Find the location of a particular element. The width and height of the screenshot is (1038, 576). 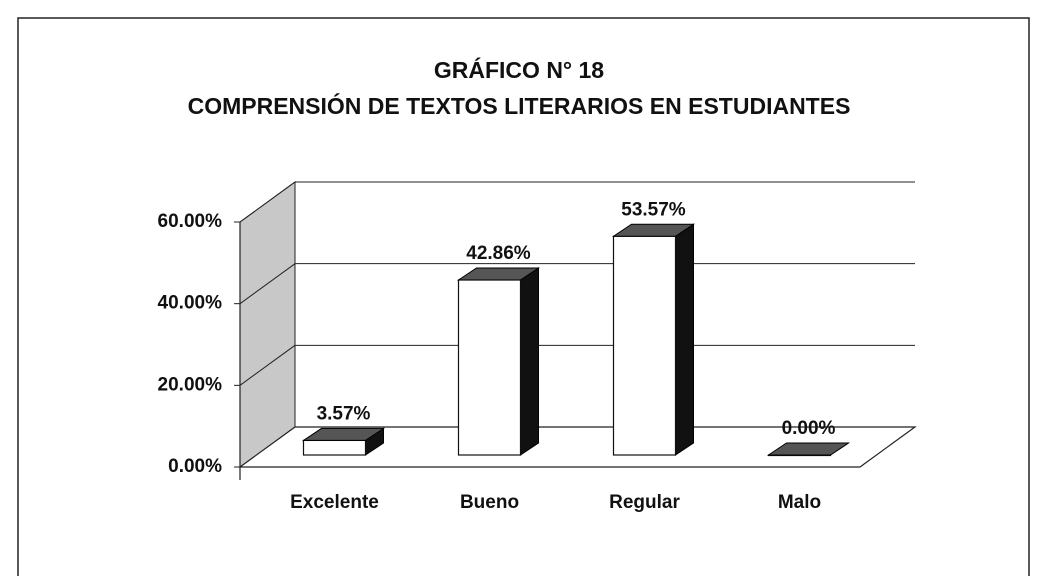

x-tick-label: Excelente is located at coordinates (334, 502).